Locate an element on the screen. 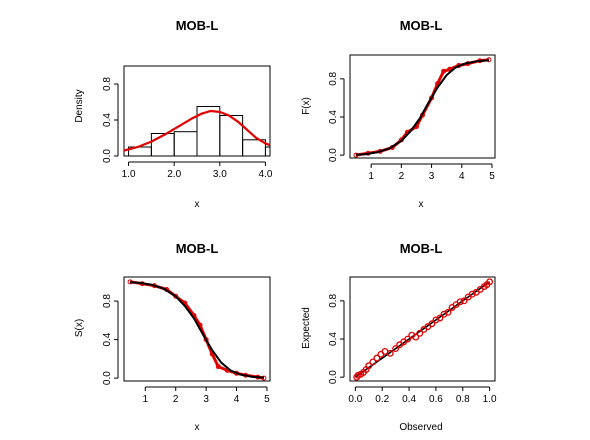  x-tick-label: 0.4 is located at coordinates (409, 399).